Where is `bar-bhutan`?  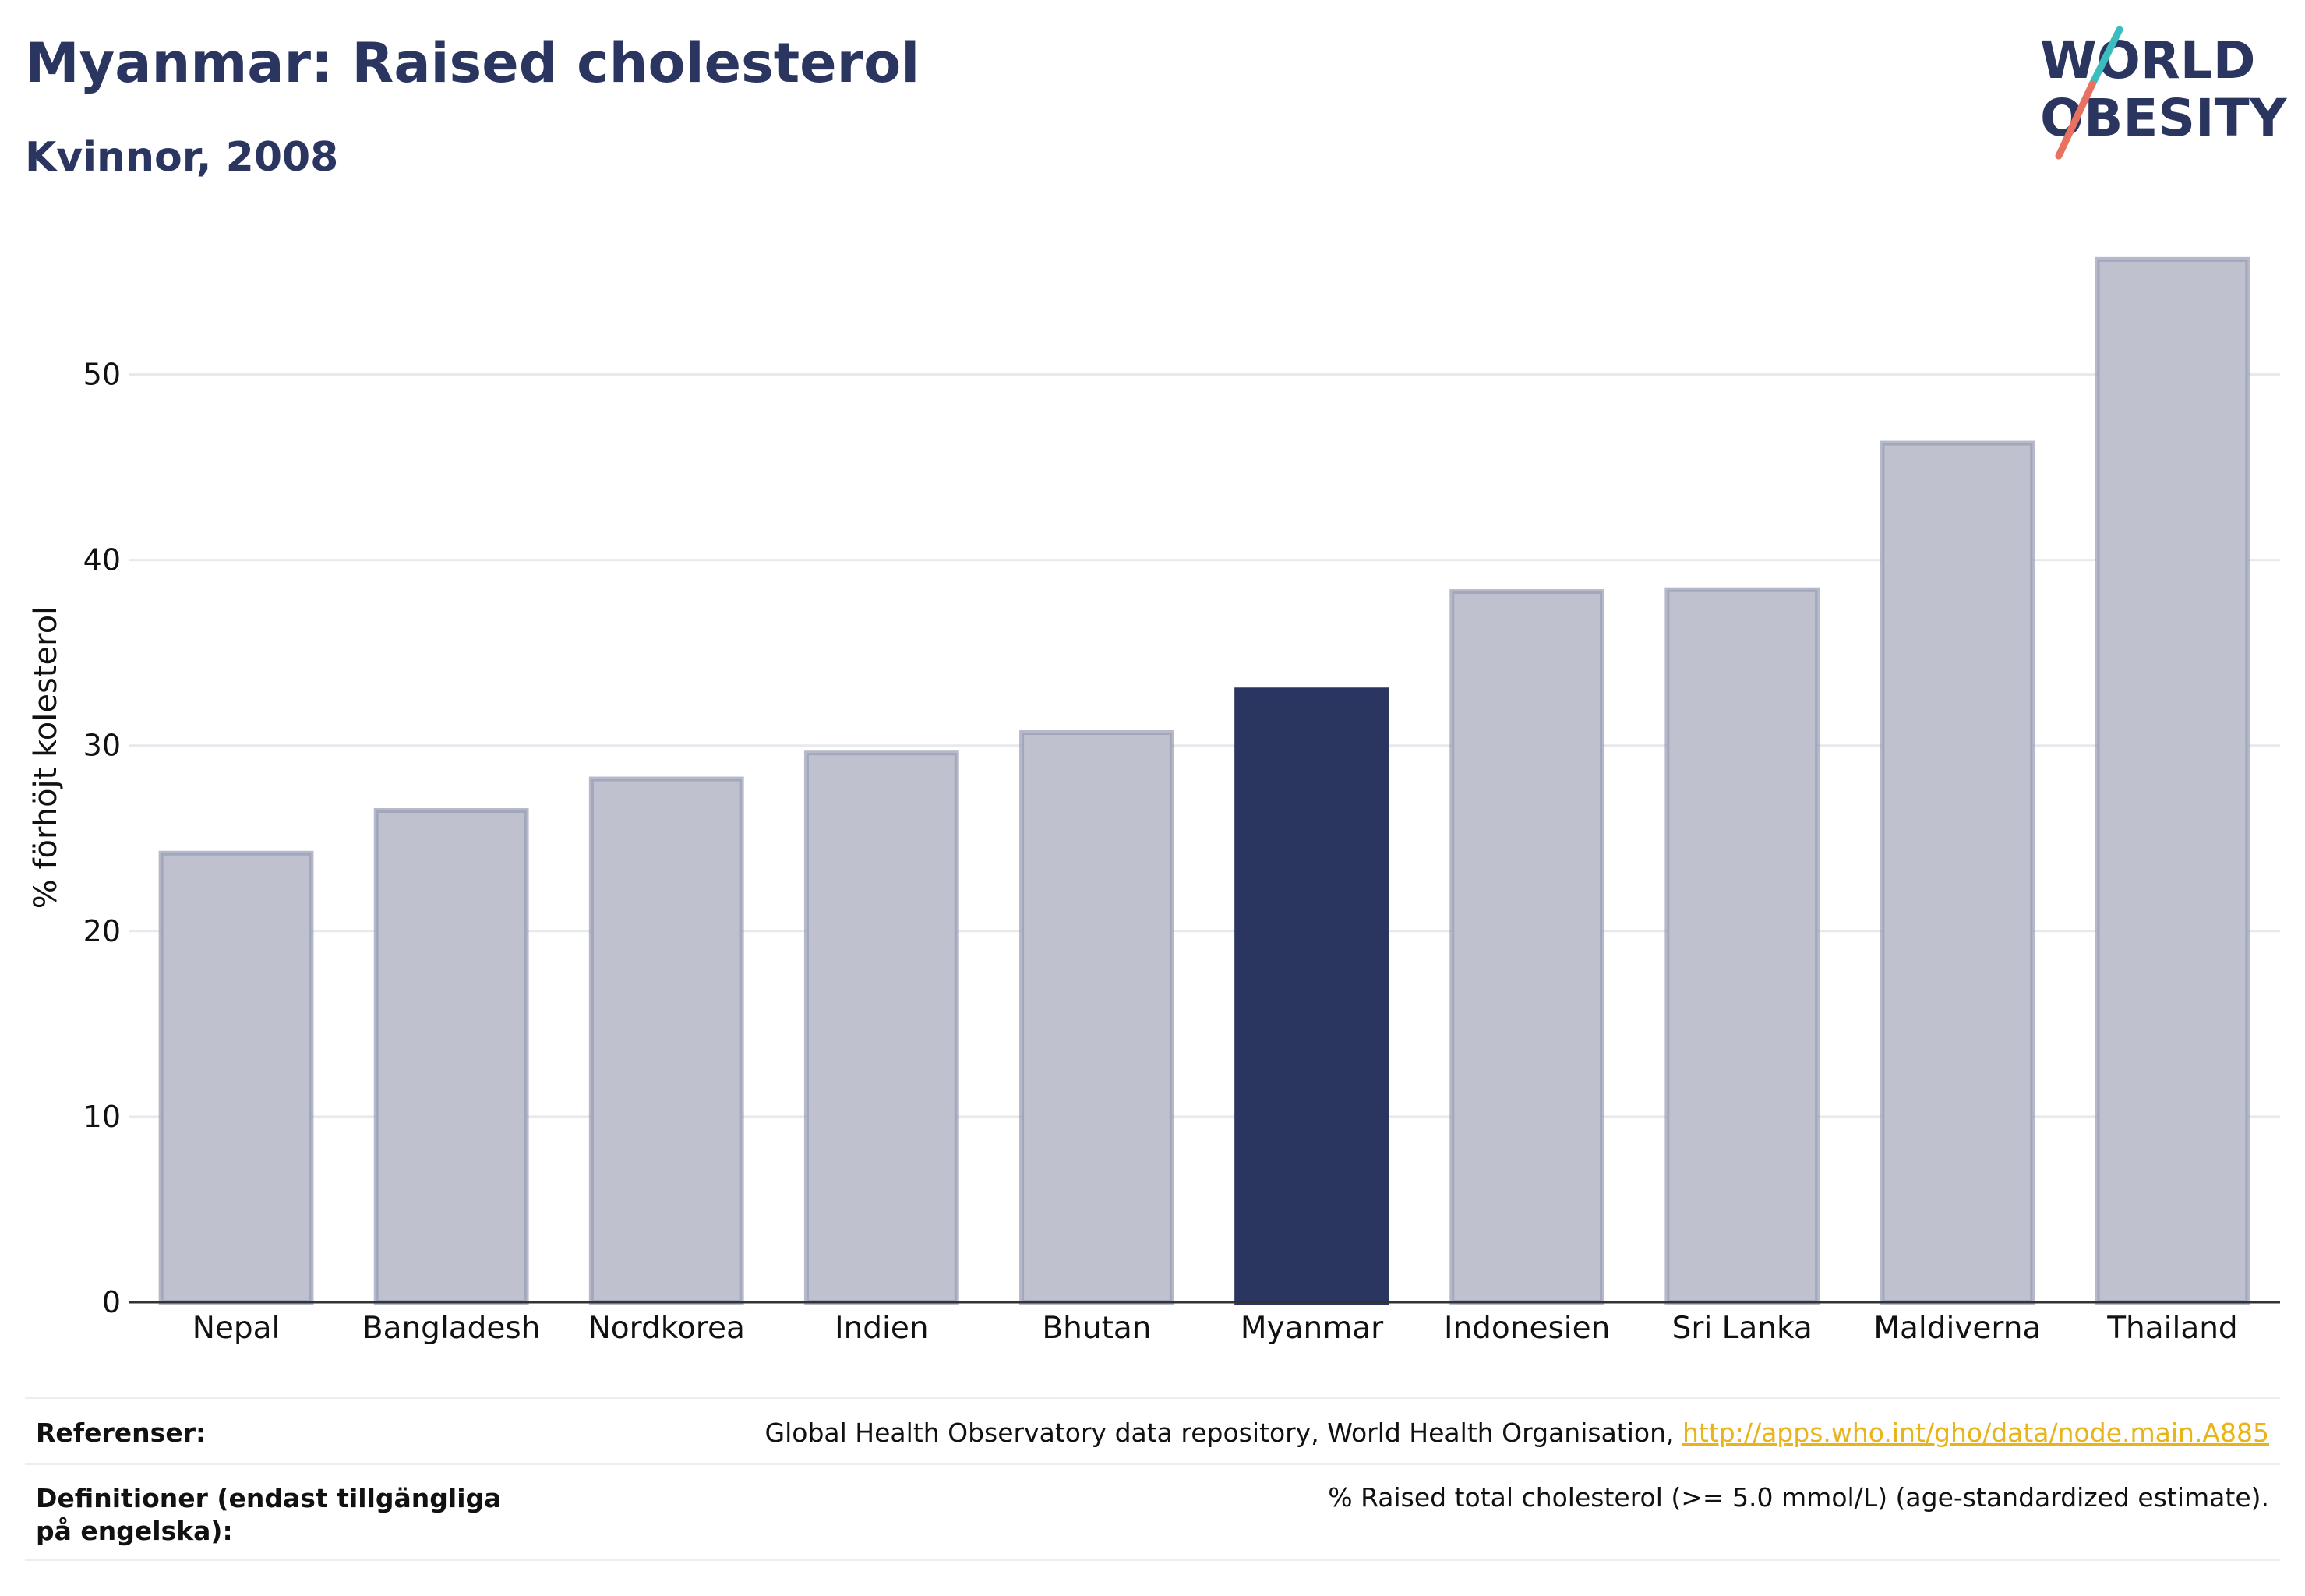 bar-bhutan is located at coordinates (1096, 1017).